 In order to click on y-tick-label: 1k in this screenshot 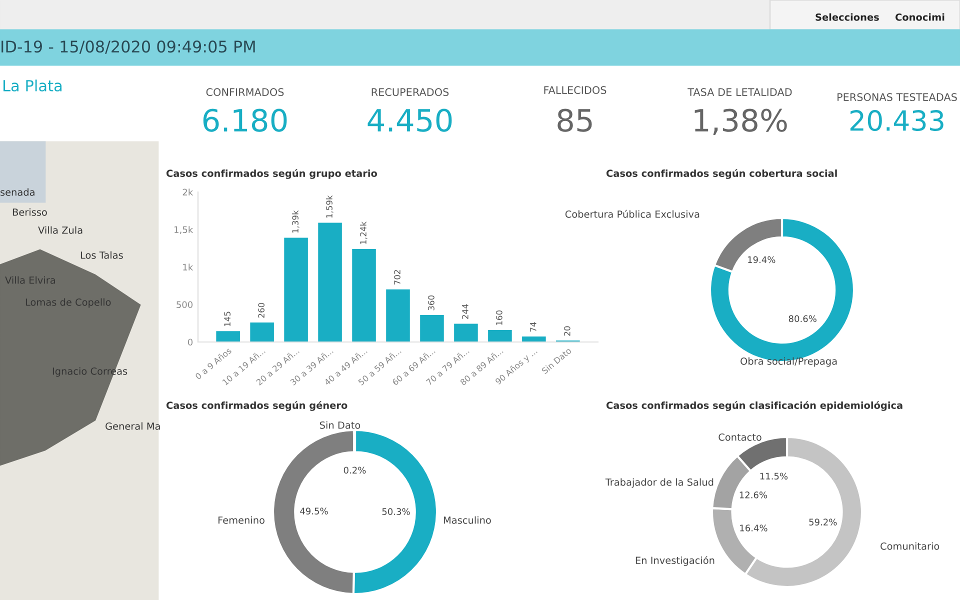, I will do `click(188, 267)`.